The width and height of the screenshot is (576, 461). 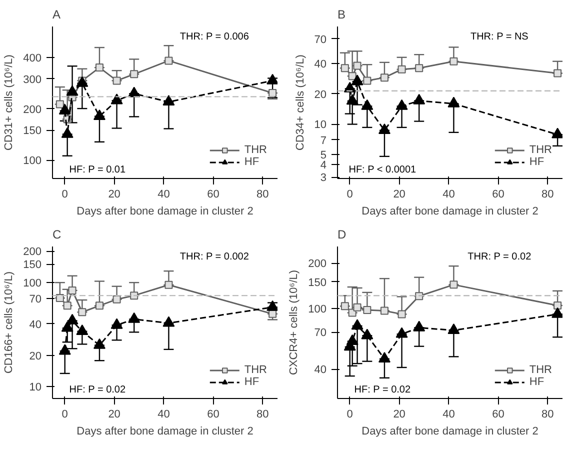 What do you see at coordinates (323, 178) in the screenshot?
I see `y-tick-label: 3` at bounding box center [323, 178].